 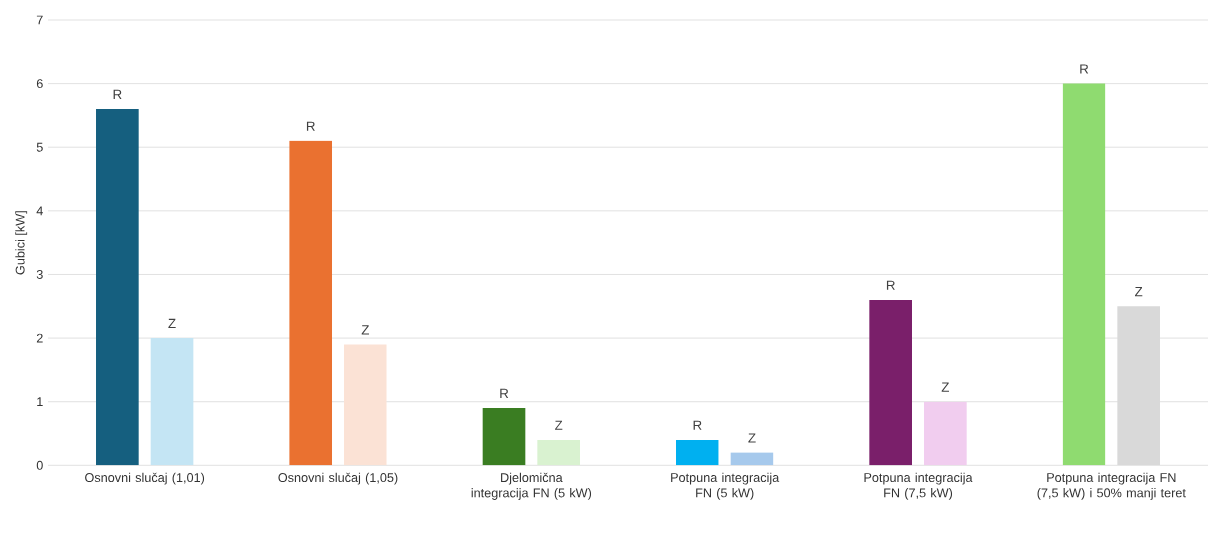 What do you see at coordinates (918, 486) in the screenshot?
I see `x-tick-label: Potpuna integracija FN (7,5 kW)` at bounding box center [918, 486].